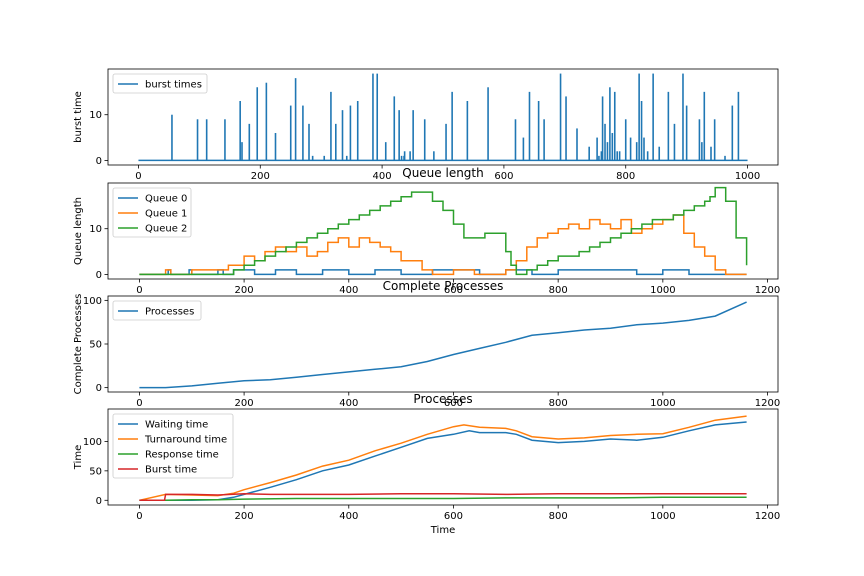  I want to click on legend-label-burst-time: Burst time, so click(171, 470).